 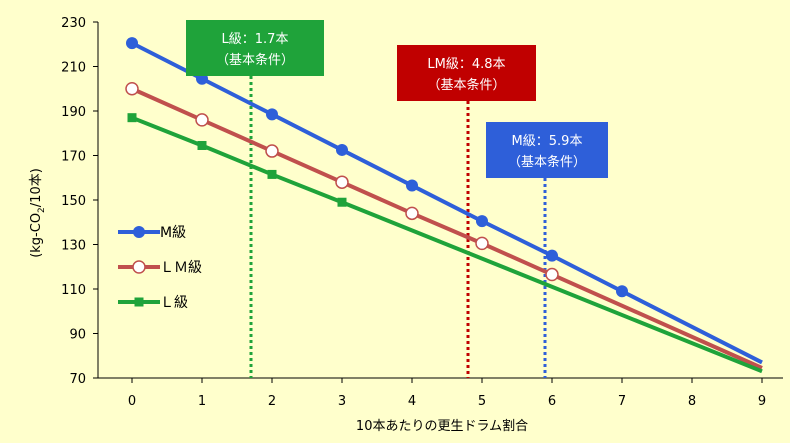 What do you see at coordinates (132, 401) in the screenshot?
I see `x-tick-label: 0` at bounding box center [132, 401].